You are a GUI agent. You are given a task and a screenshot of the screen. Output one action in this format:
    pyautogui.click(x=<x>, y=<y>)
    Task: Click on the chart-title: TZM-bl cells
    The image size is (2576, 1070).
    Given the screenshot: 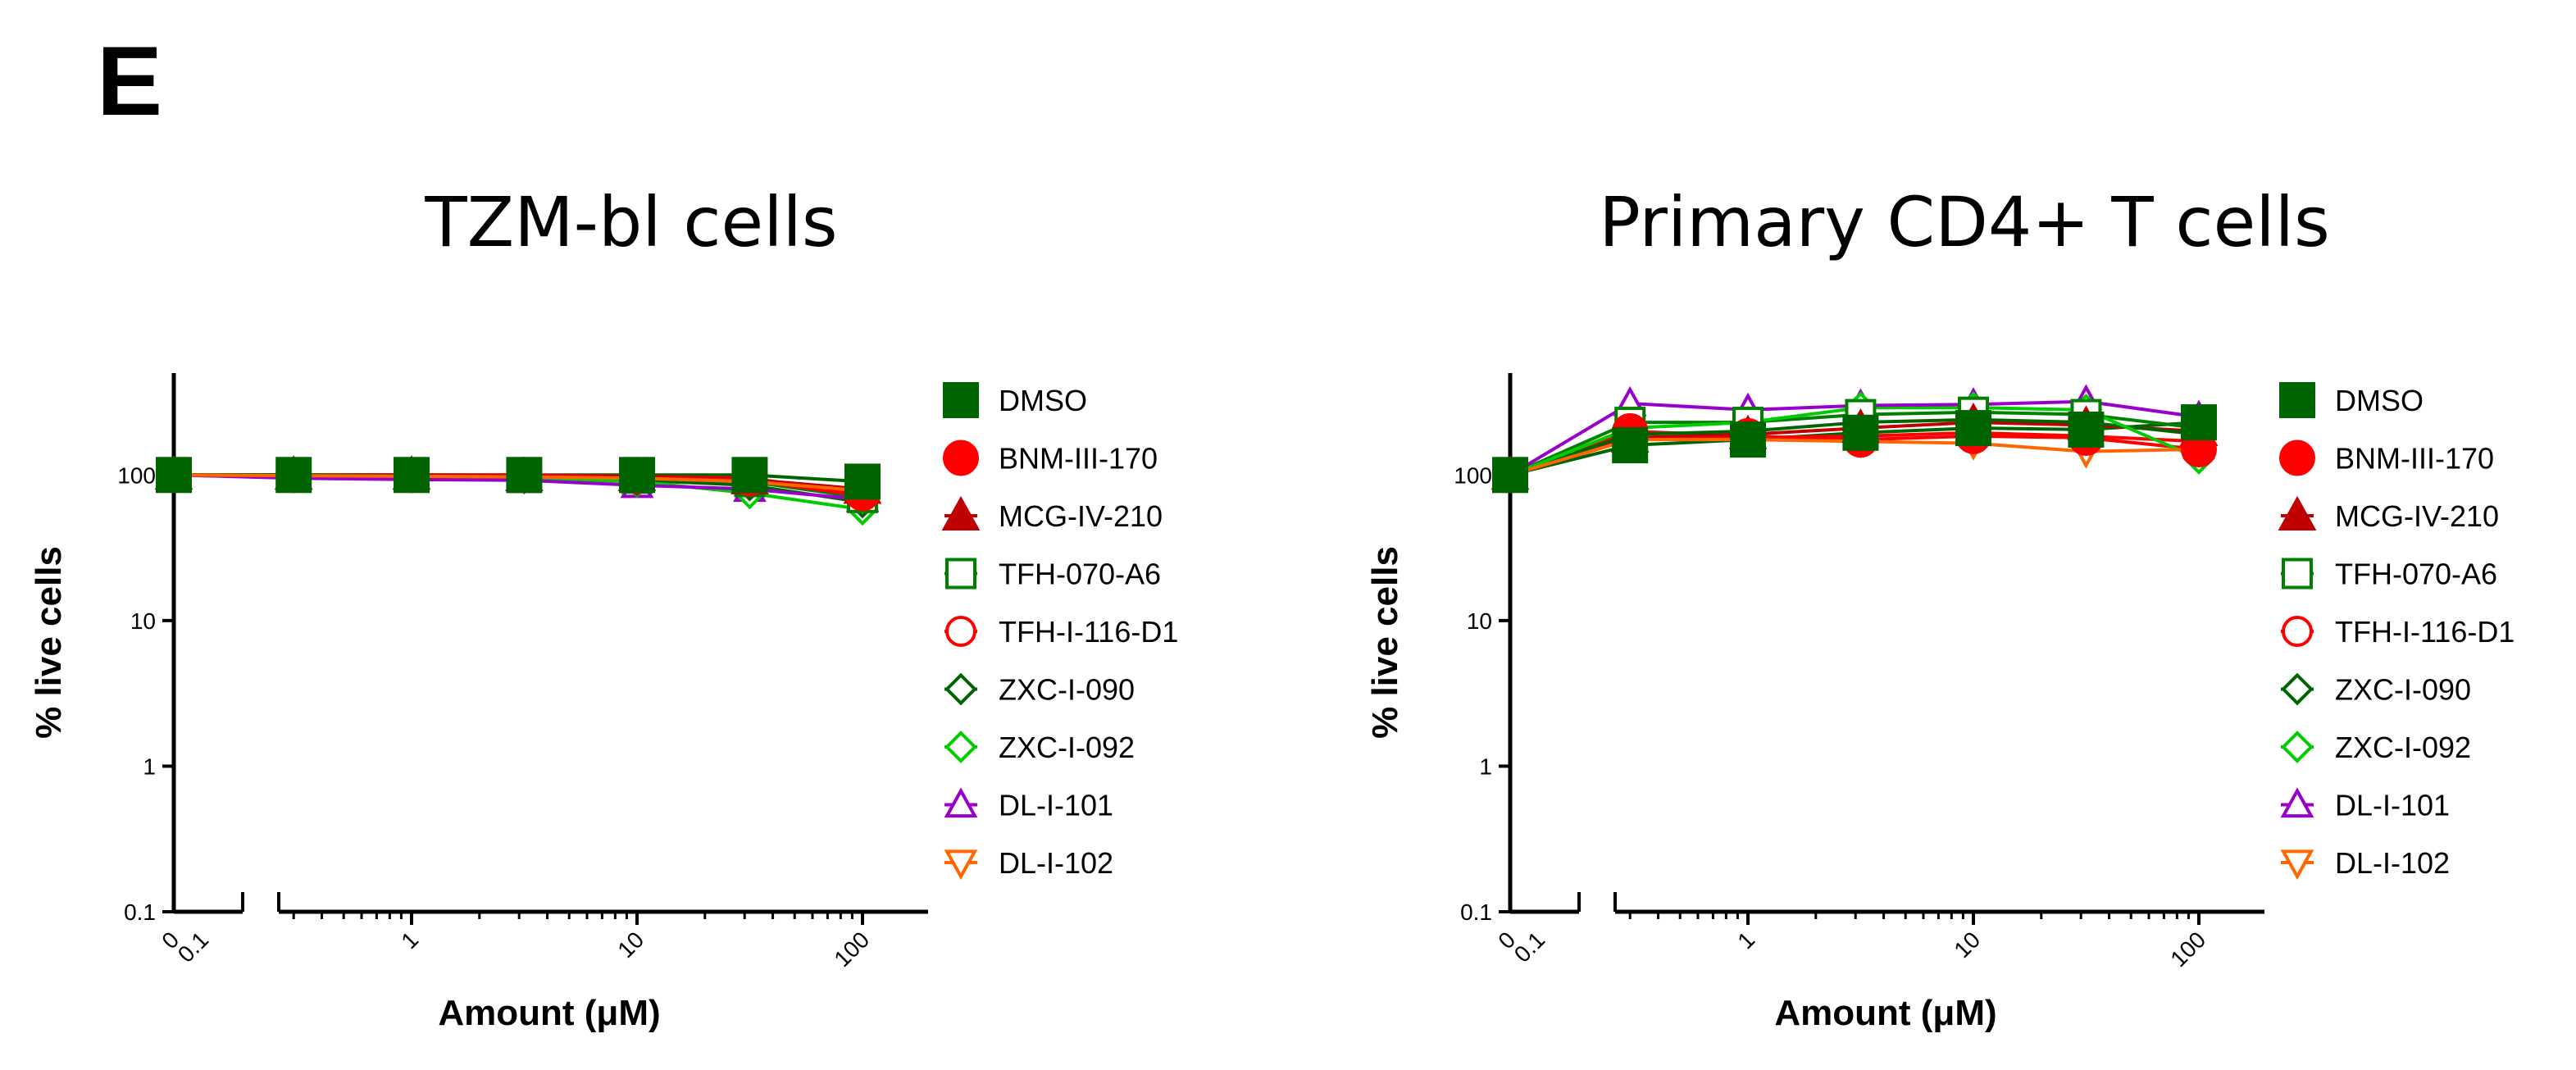 What is the action you would take?
    pyautogui.click(x=630, y=222)
    